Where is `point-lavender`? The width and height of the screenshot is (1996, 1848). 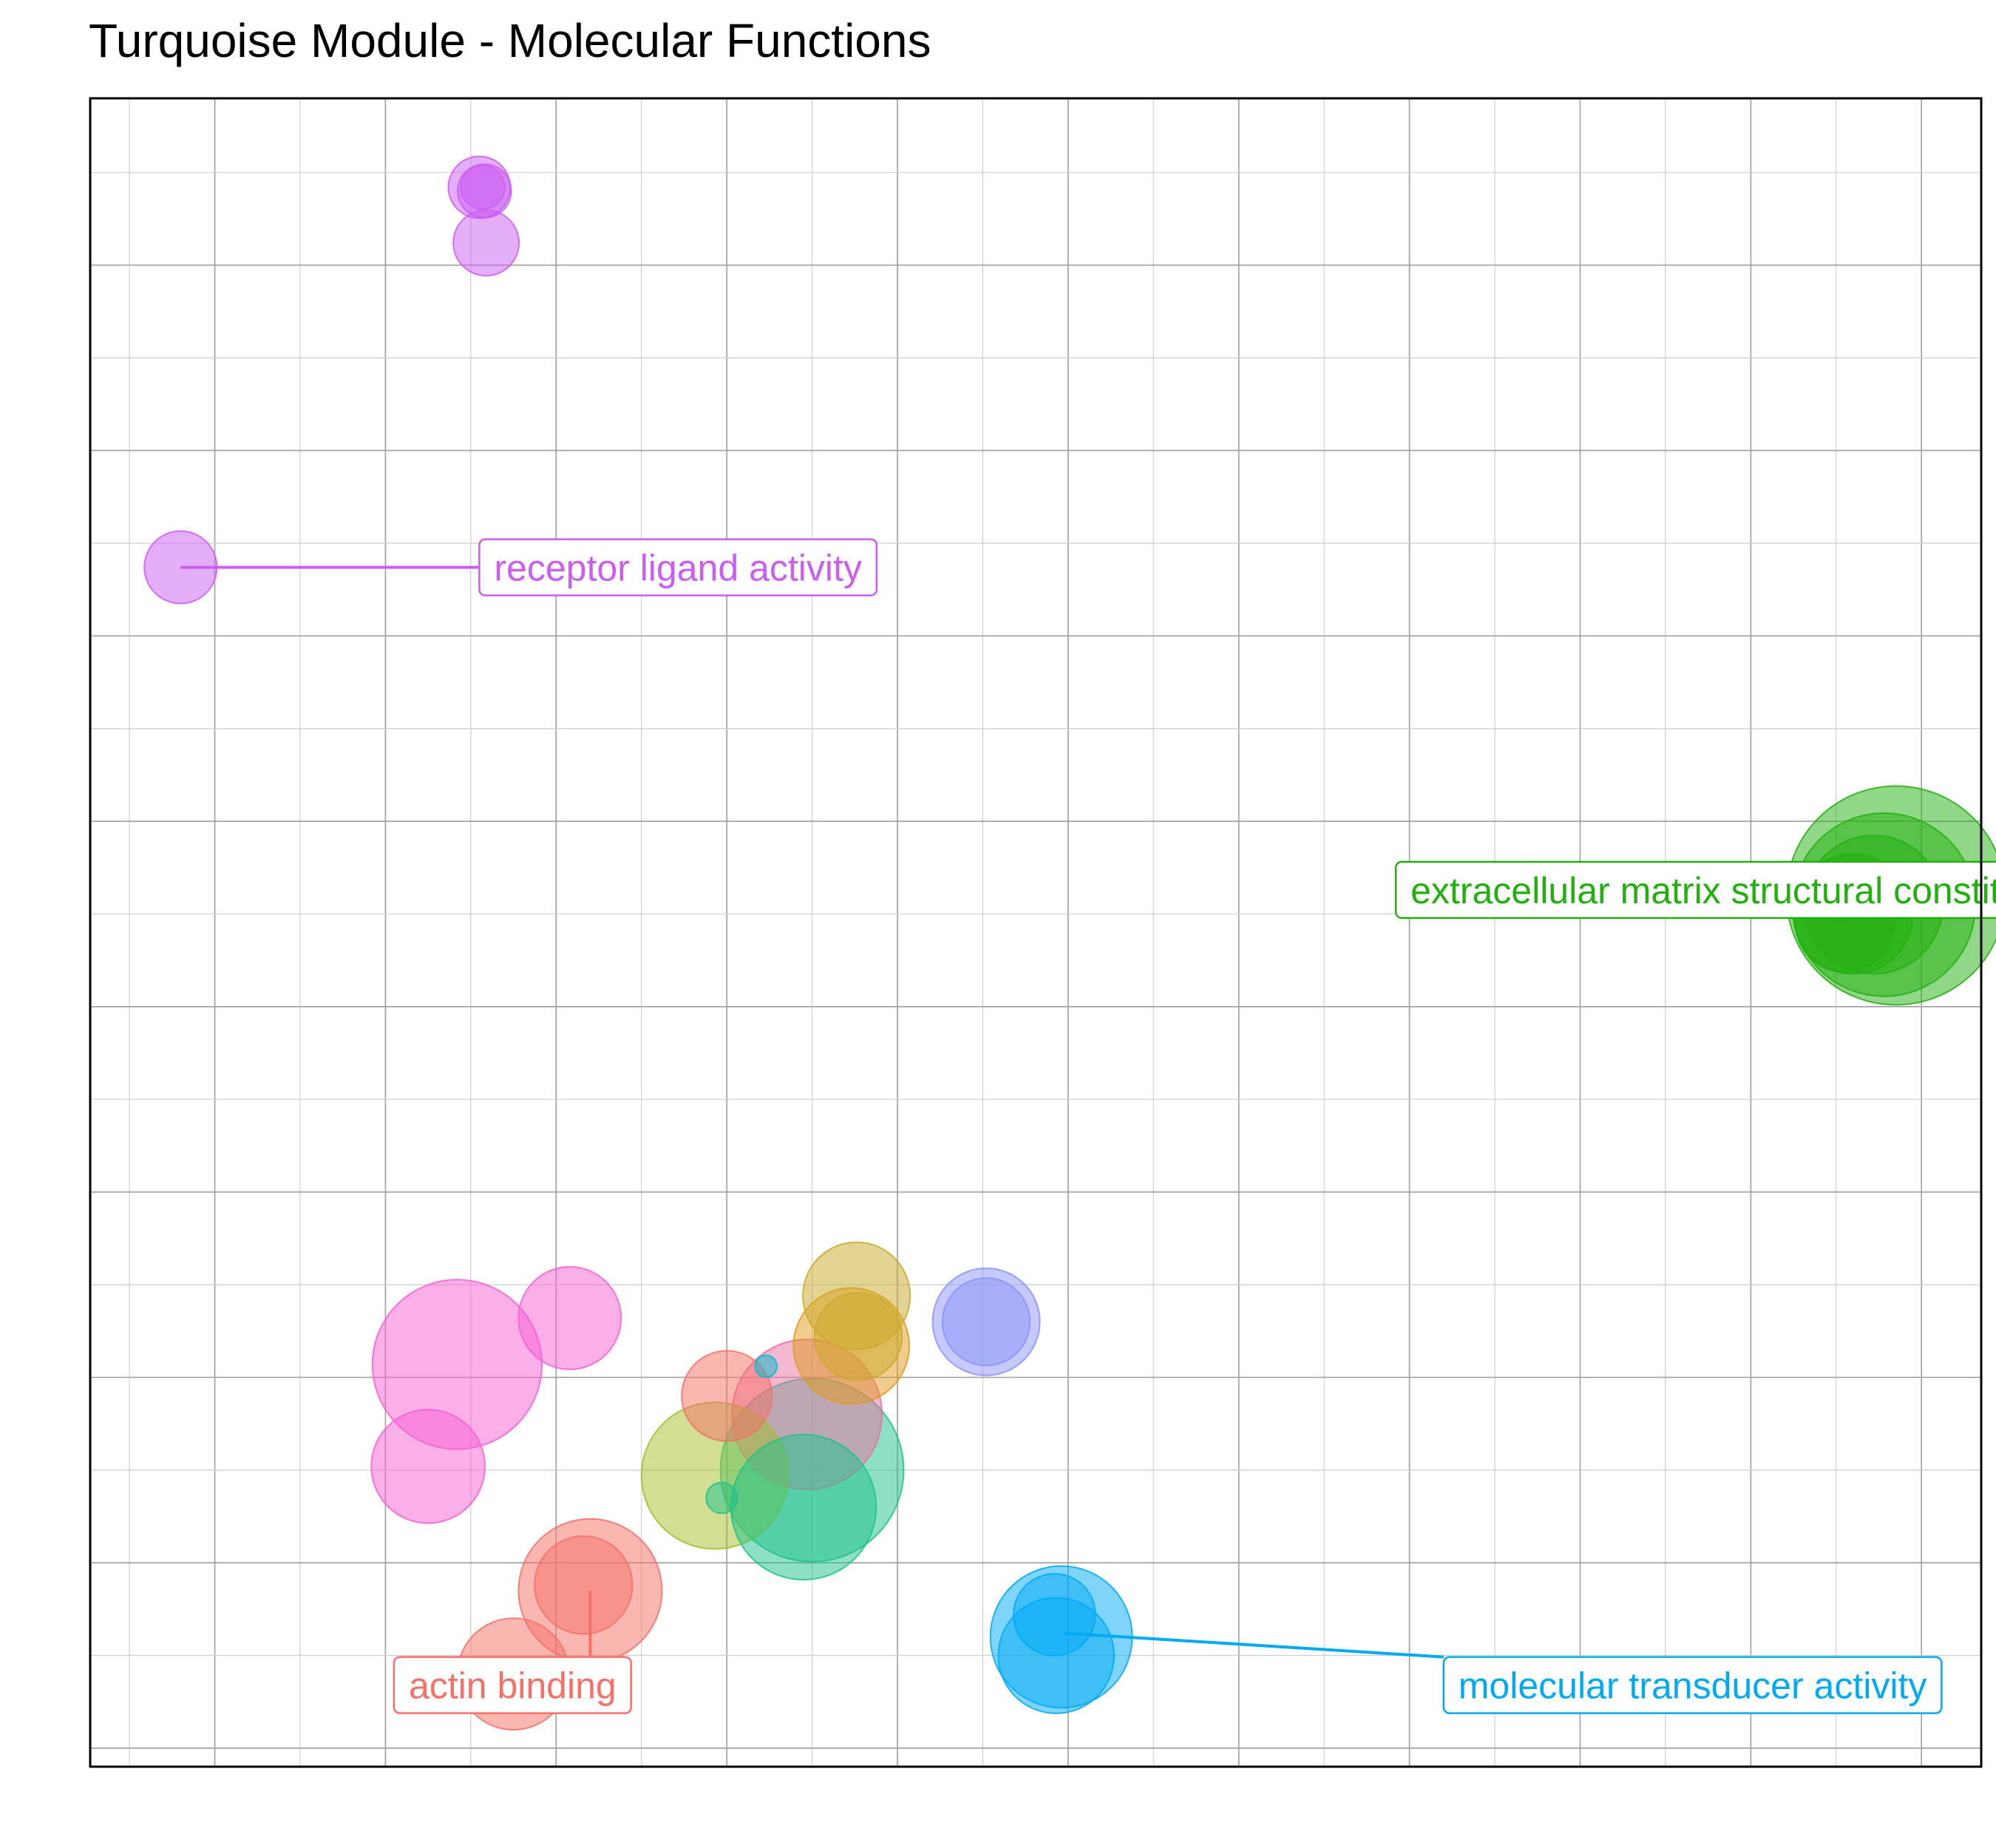 point-lavender is located at coordinates (986, 1322).